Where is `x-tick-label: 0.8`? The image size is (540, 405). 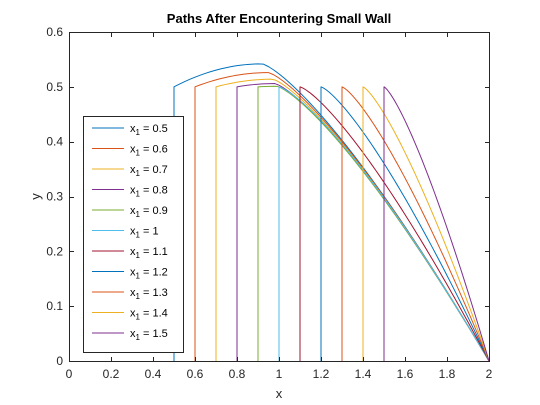 x-tick-label: 0.8 is located at coordinates (237, 374).